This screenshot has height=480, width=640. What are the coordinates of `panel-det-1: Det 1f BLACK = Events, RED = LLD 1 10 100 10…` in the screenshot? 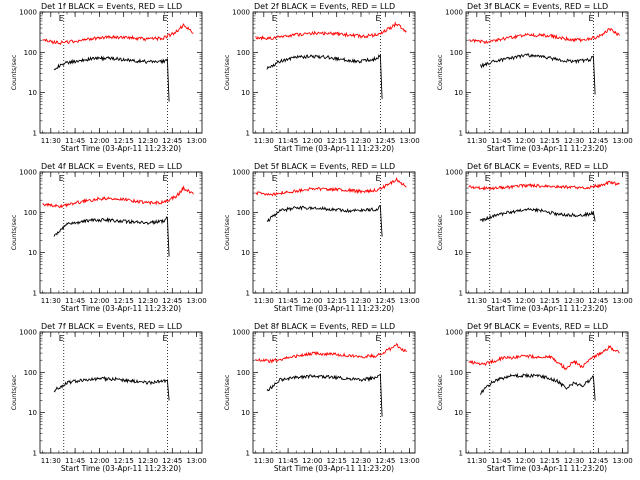 It's located at (108, 77).